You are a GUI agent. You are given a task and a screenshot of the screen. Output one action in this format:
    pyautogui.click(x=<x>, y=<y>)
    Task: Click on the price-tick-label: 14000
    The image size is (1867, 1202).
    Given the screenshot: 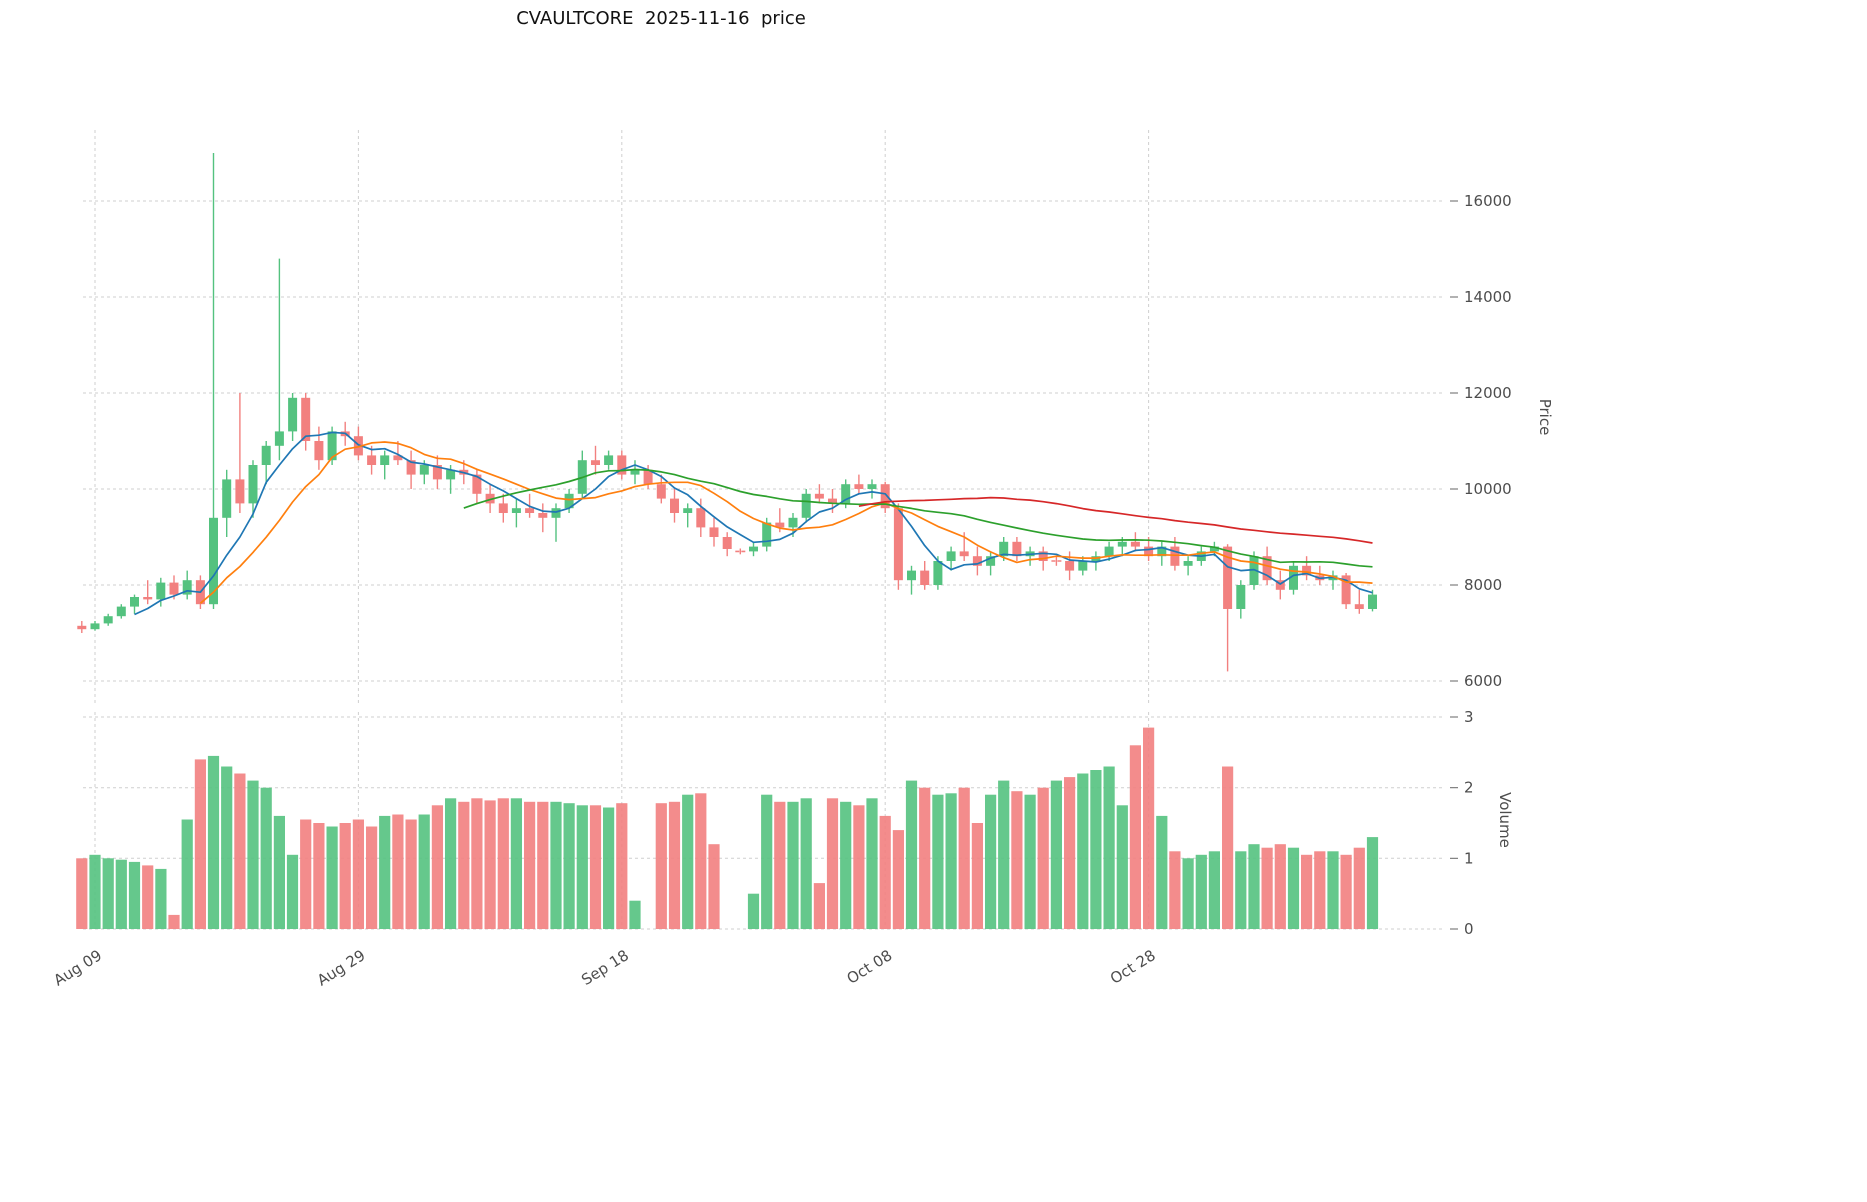 What is the action you would take?
    pyautogui.click(x=1488, y=297)
    